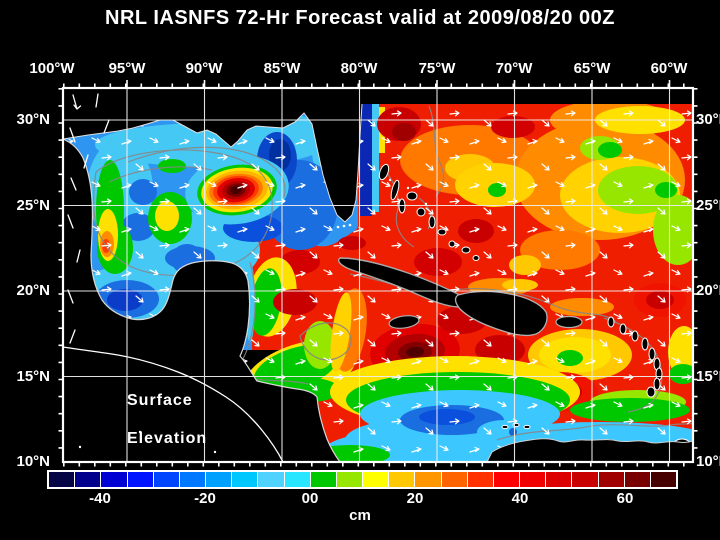 Image resolution: width=720 pixels, height=540 pixels. Describe the element at coordinates (160, 400) in the screenshot. I see `overlay-label-surface: Surface` at that location.